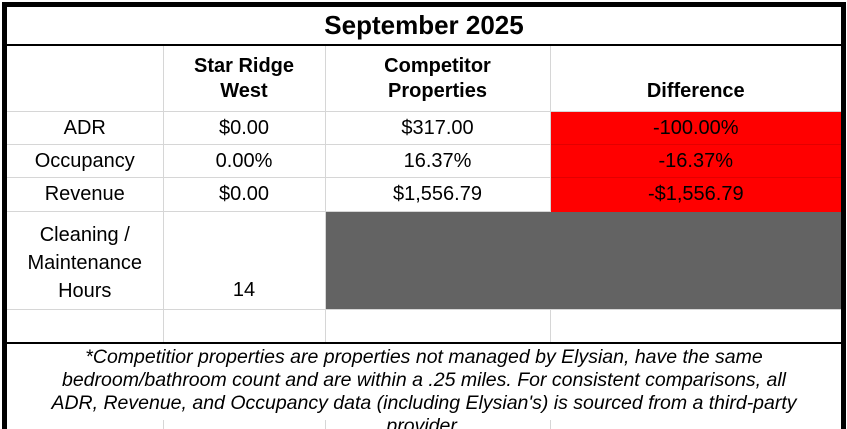  Describe the element at coordinates (244, 194) in the screenshot. I see `value-revenue-star-ridge-west: $0.00` at that location.